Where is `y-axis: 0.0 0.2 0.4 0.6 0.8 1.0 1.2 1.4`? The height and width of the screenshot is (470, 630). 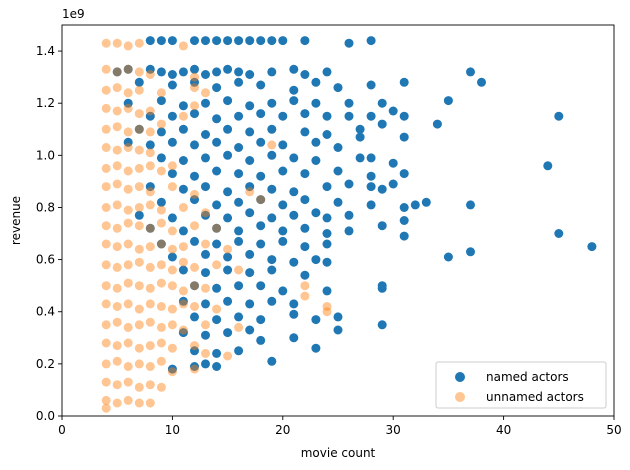
y-axis: 0.0 0.2 0.4 0.6 0.8 1.0 1.2 1.4 is located at coordinates (49, 233).